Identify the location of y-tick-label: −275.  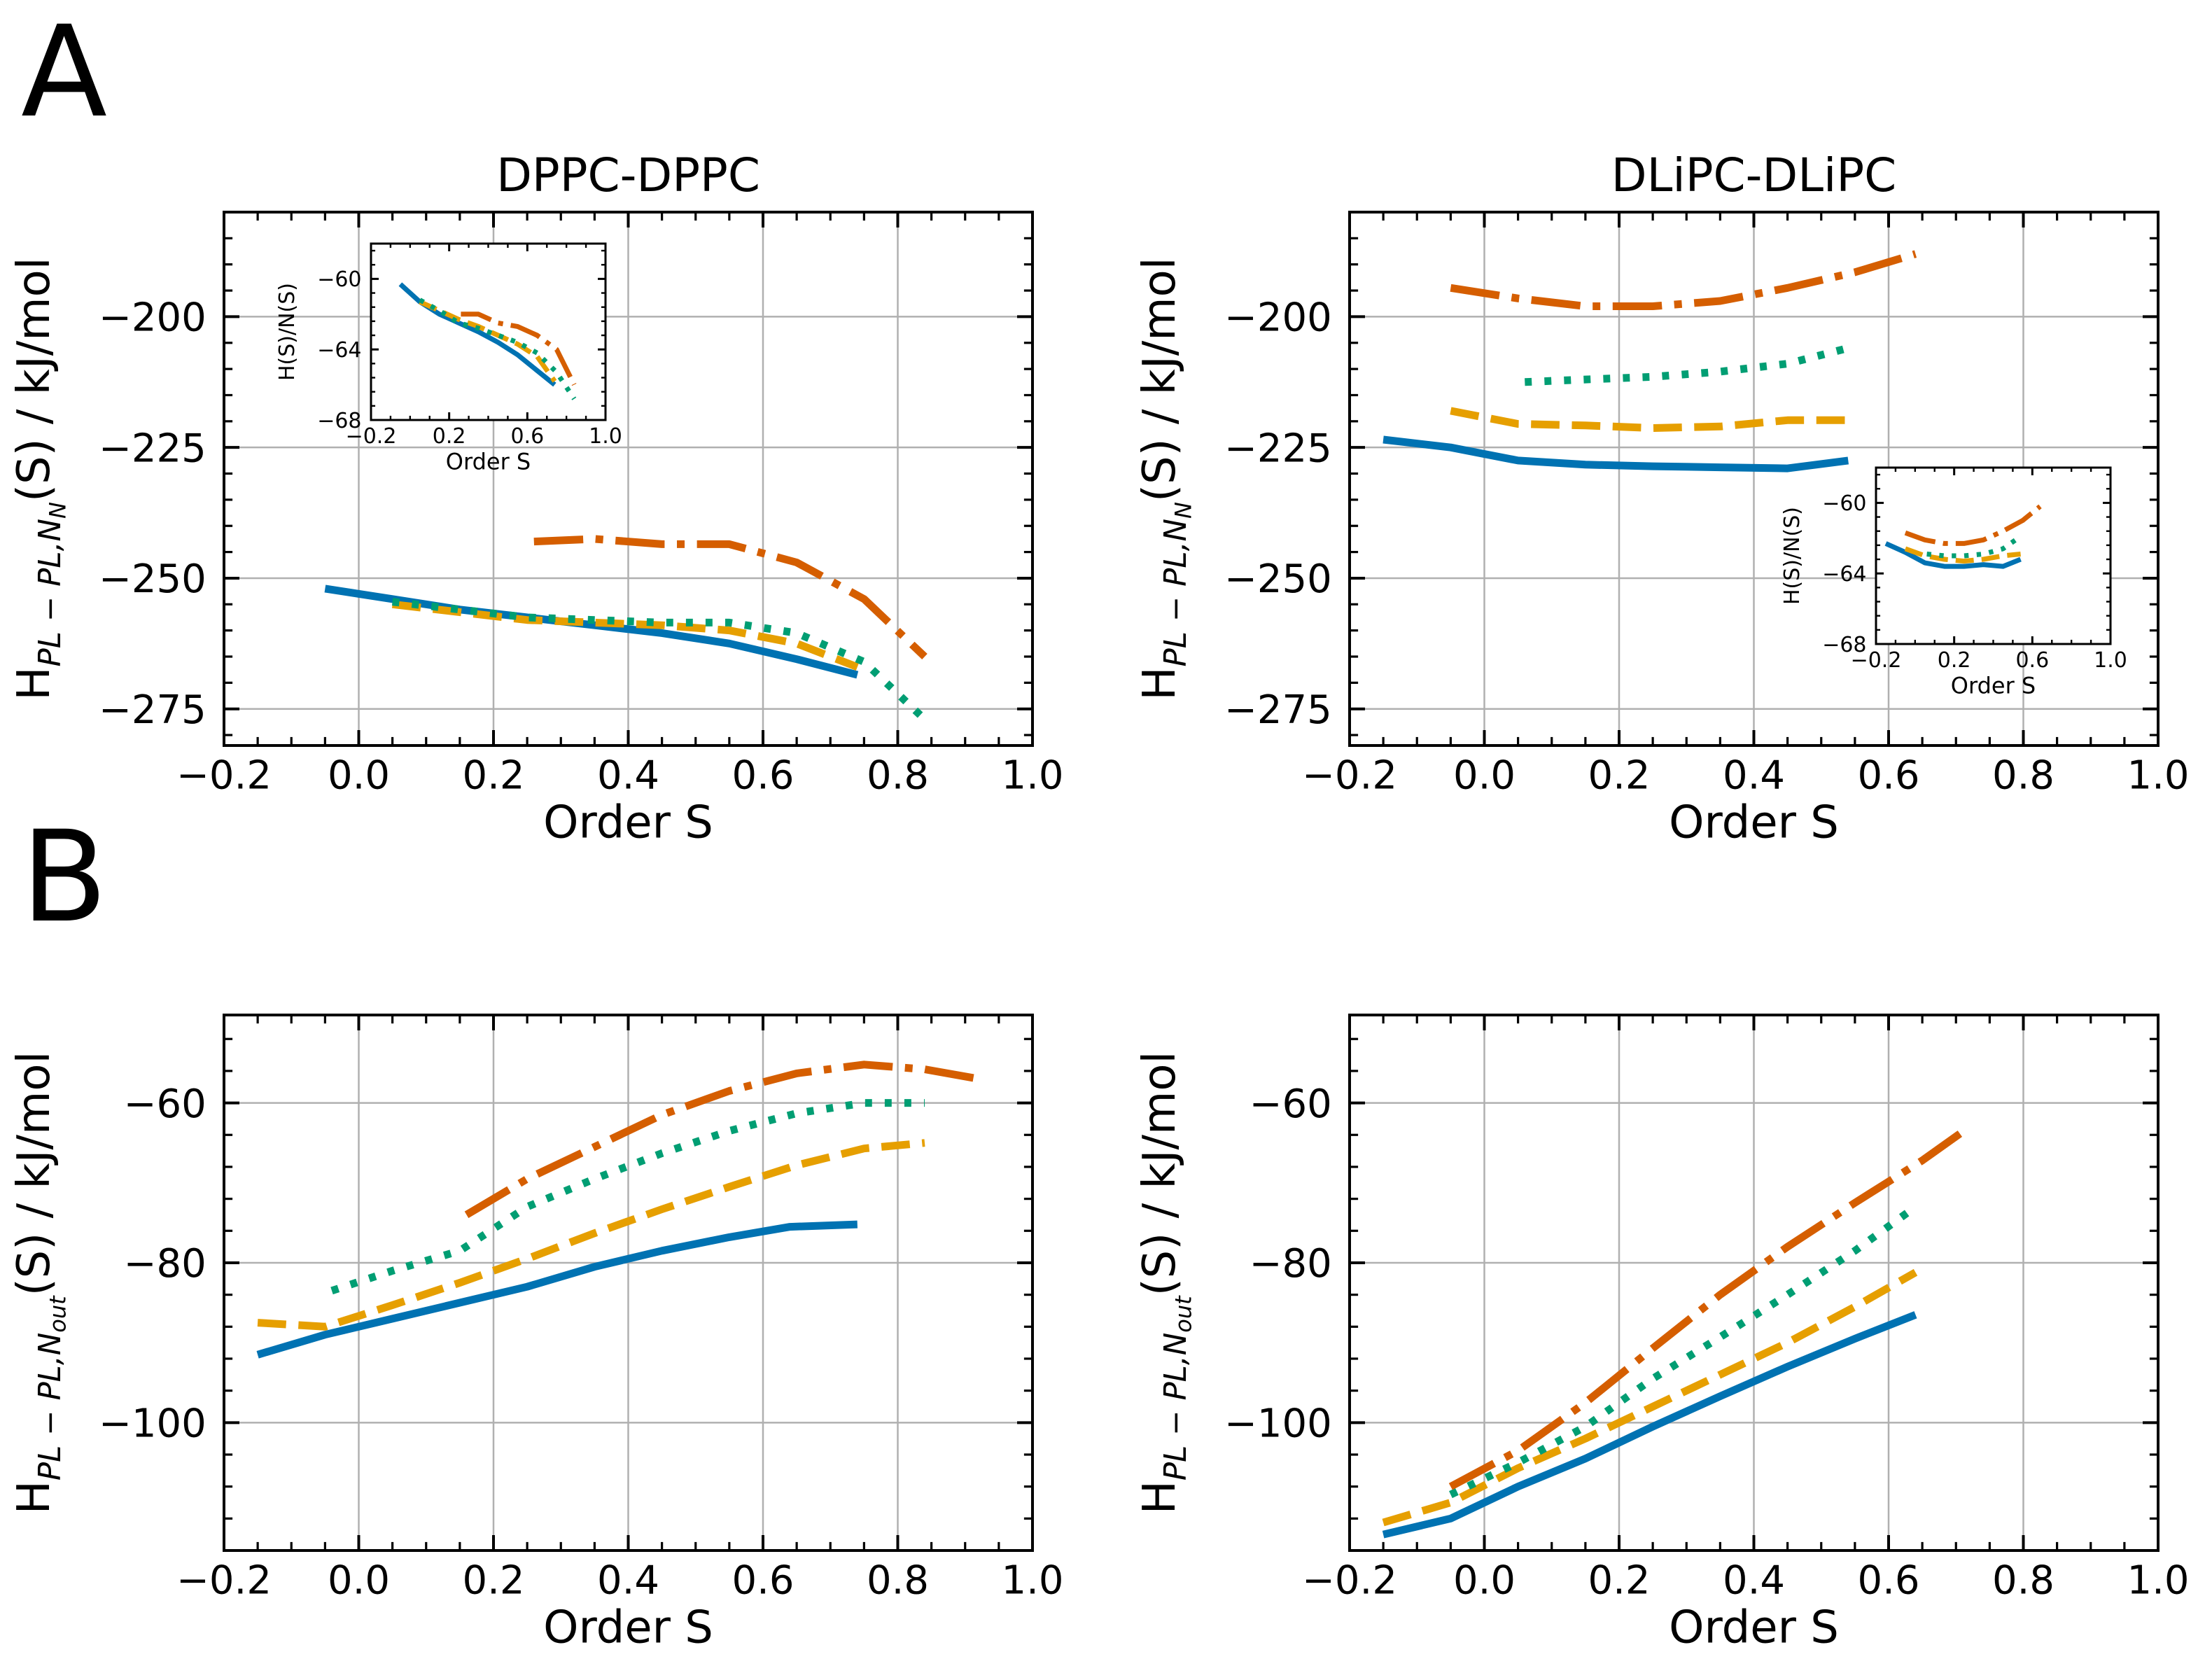
(1278, 710).